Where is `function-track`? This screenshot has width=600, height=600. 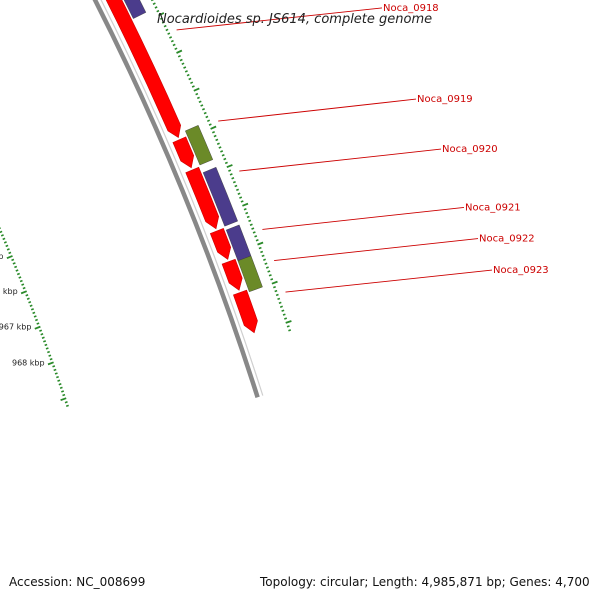 function-track is located at coordinates (193, 146).